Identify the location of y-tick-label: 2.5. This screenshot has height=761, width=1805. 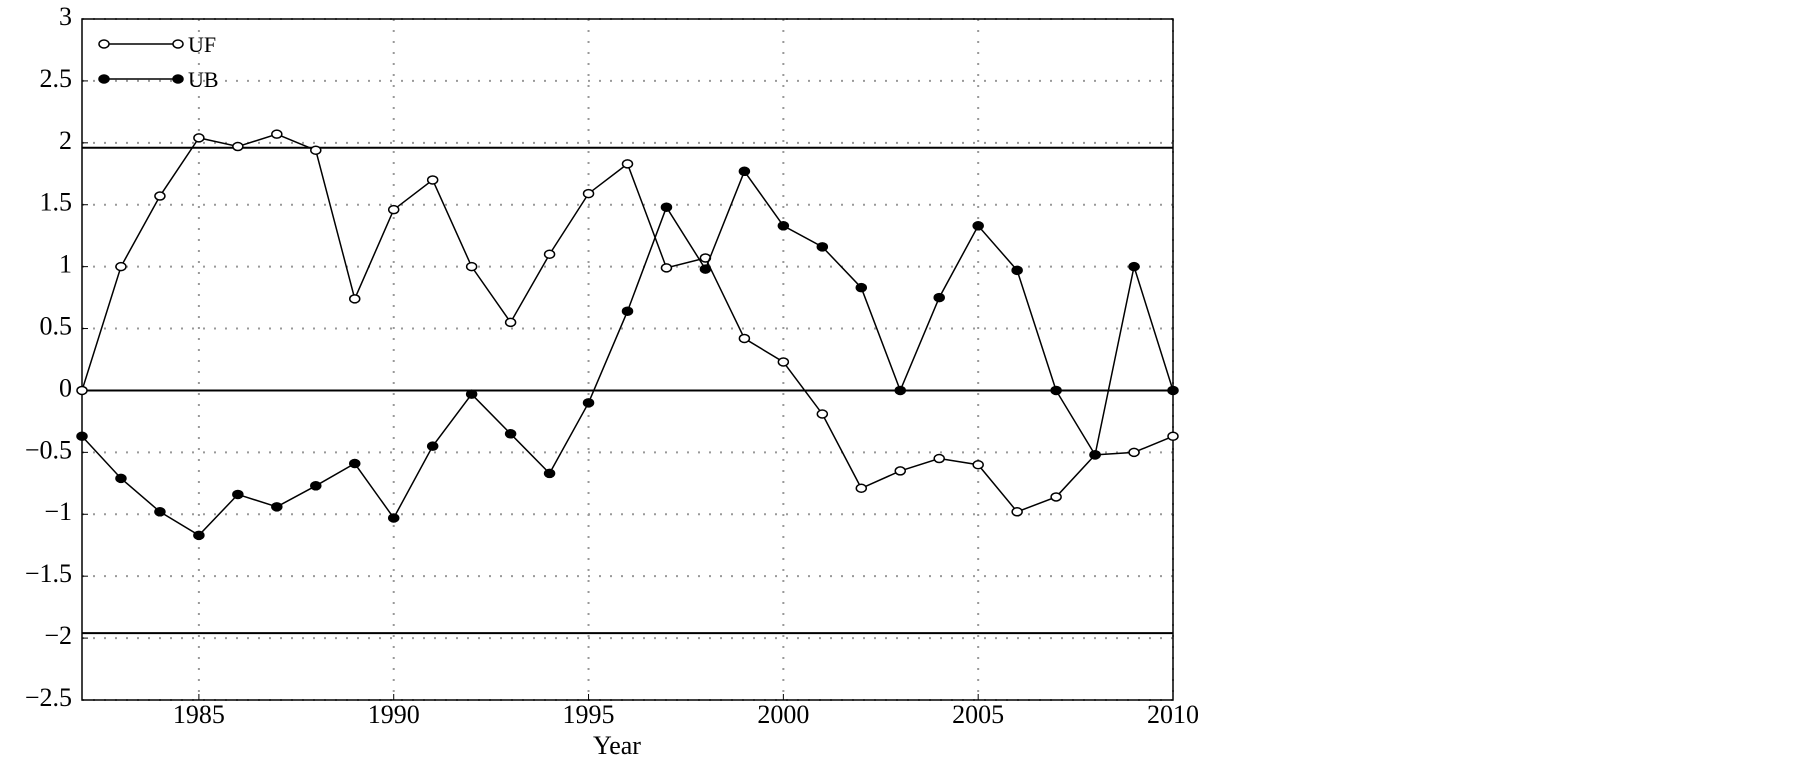
(56, 78).